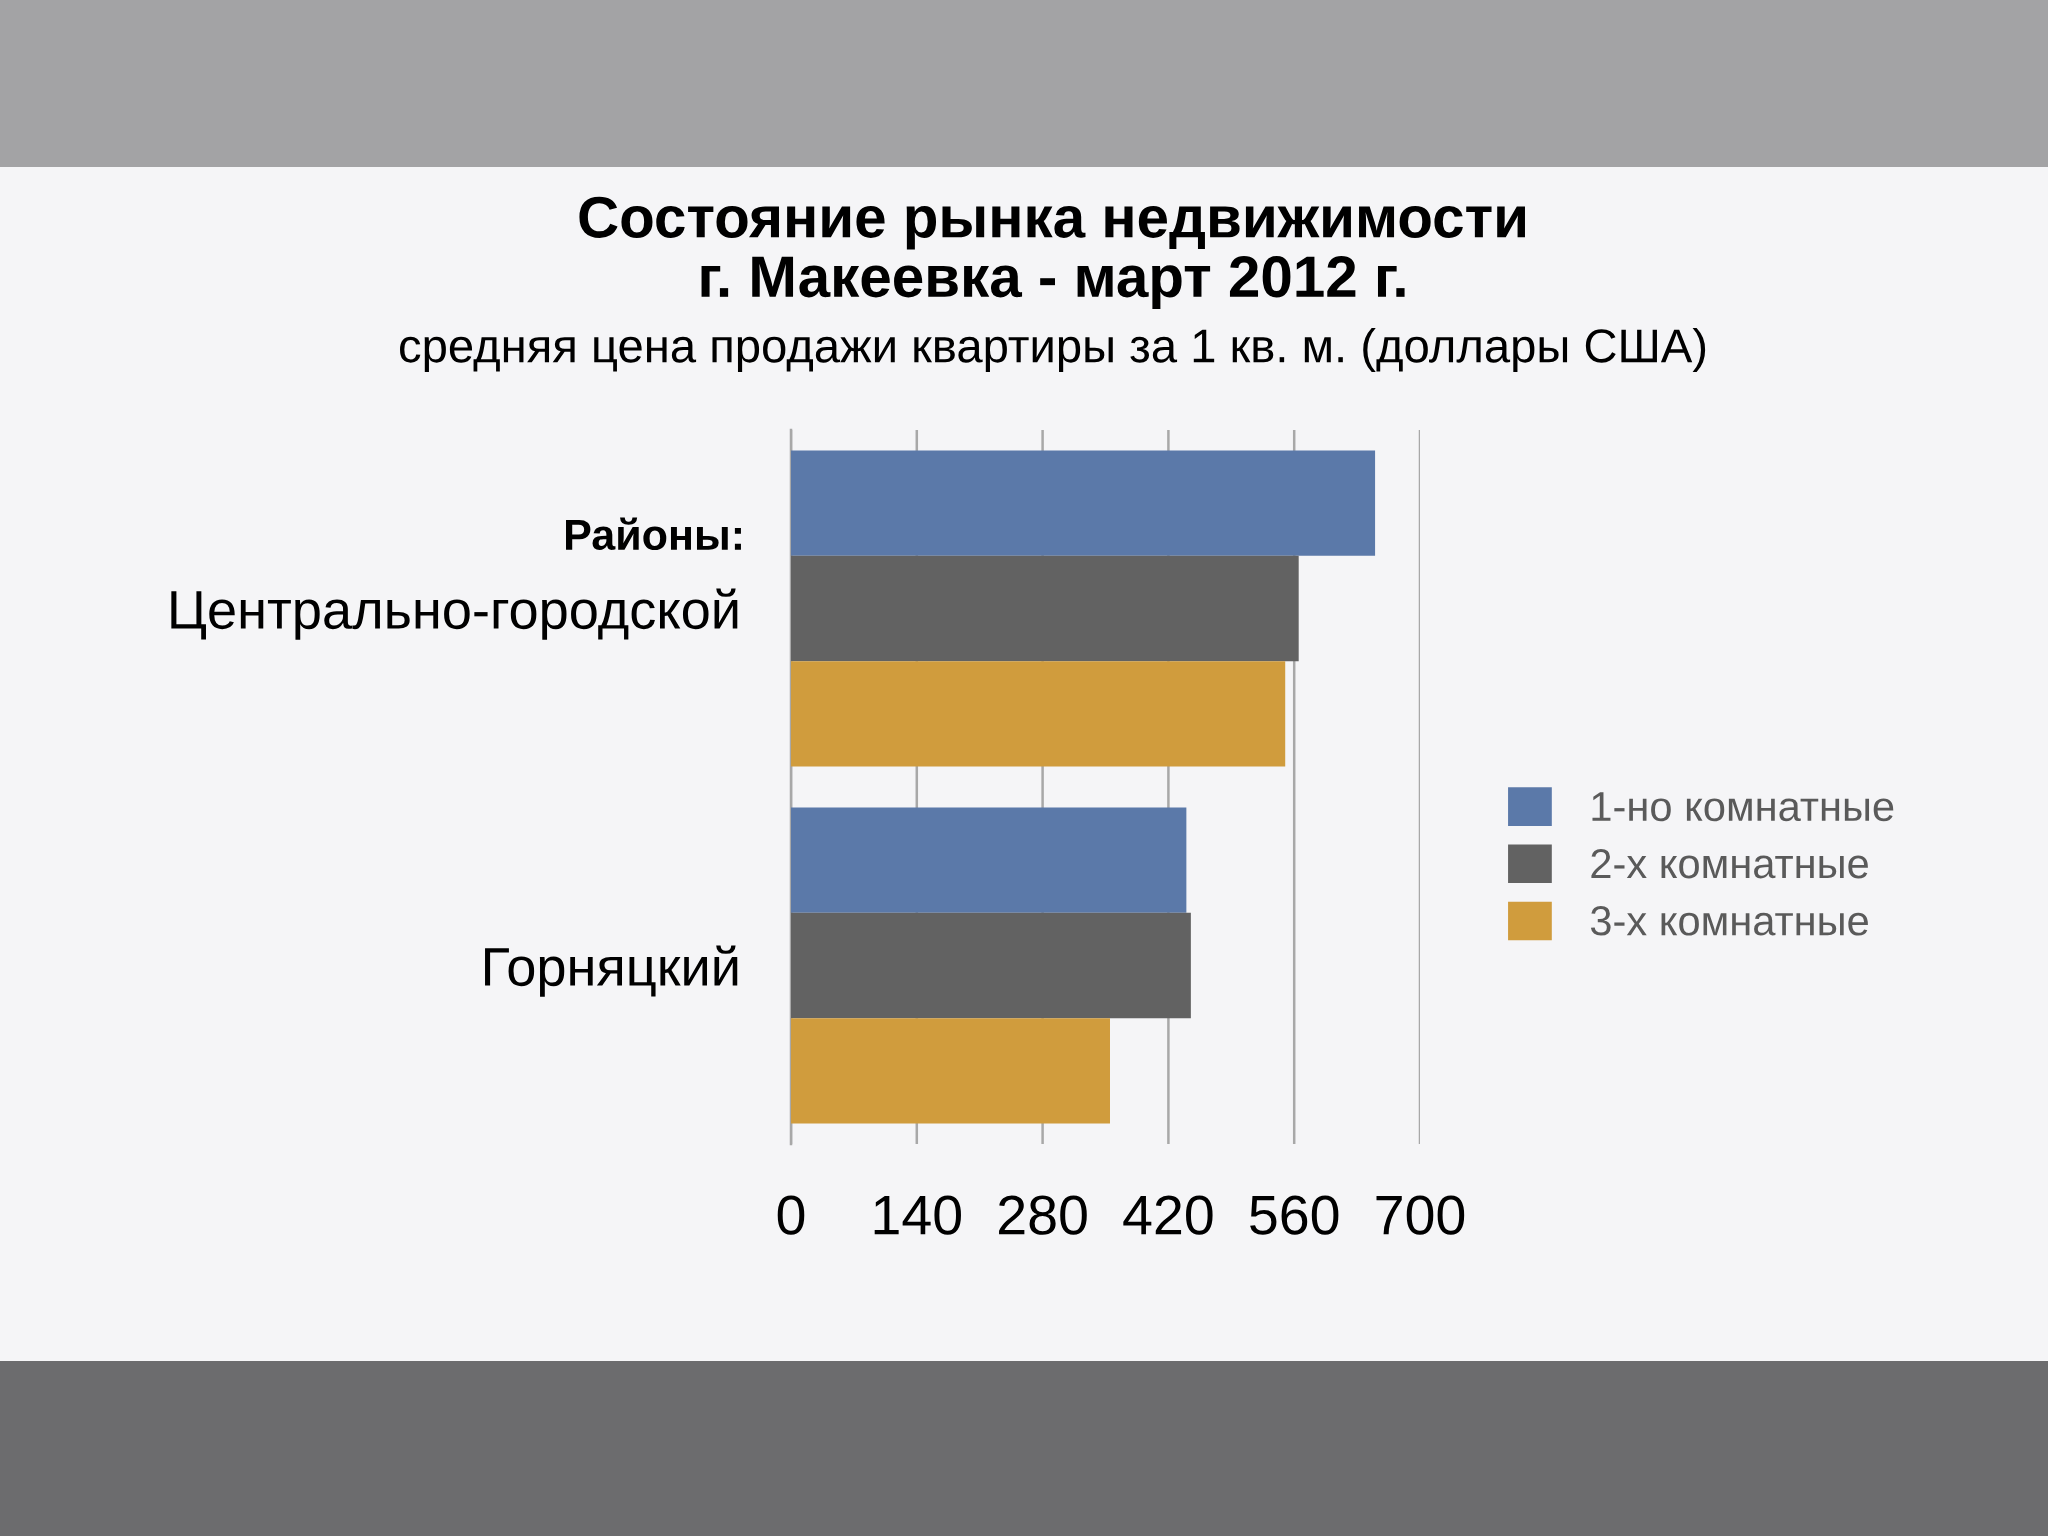 The width and height of the screenshot is (2048, 1536). What do you see at coordinates (653, 534) in the screenshot?
I see `y-axis-title: Районы:` at bounding box center [653, 534].